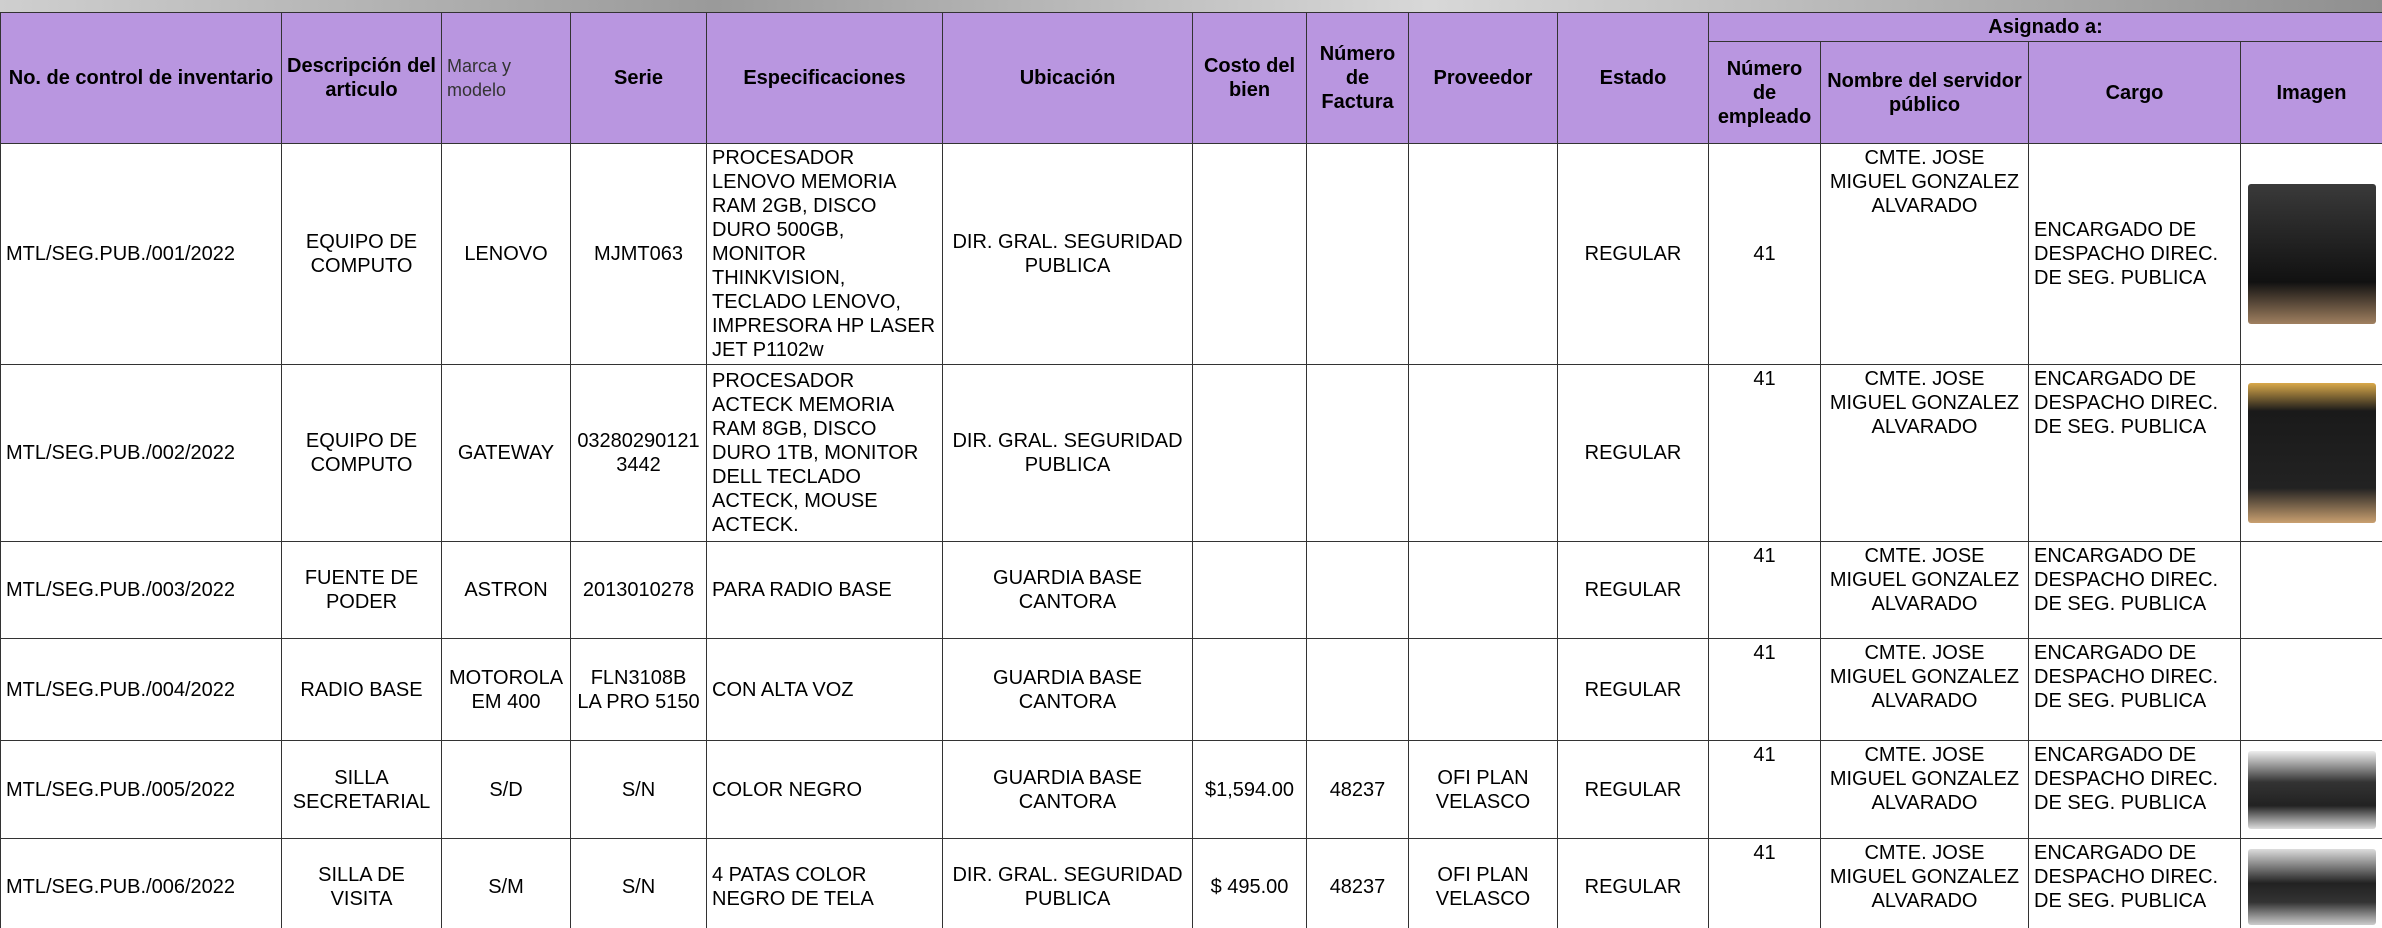 The image size is (2382, 928). Describe the element at coordinates (141, 453) in the screenshot. I see `cell: MTL/SEG.PUB./002/2022` at that location.